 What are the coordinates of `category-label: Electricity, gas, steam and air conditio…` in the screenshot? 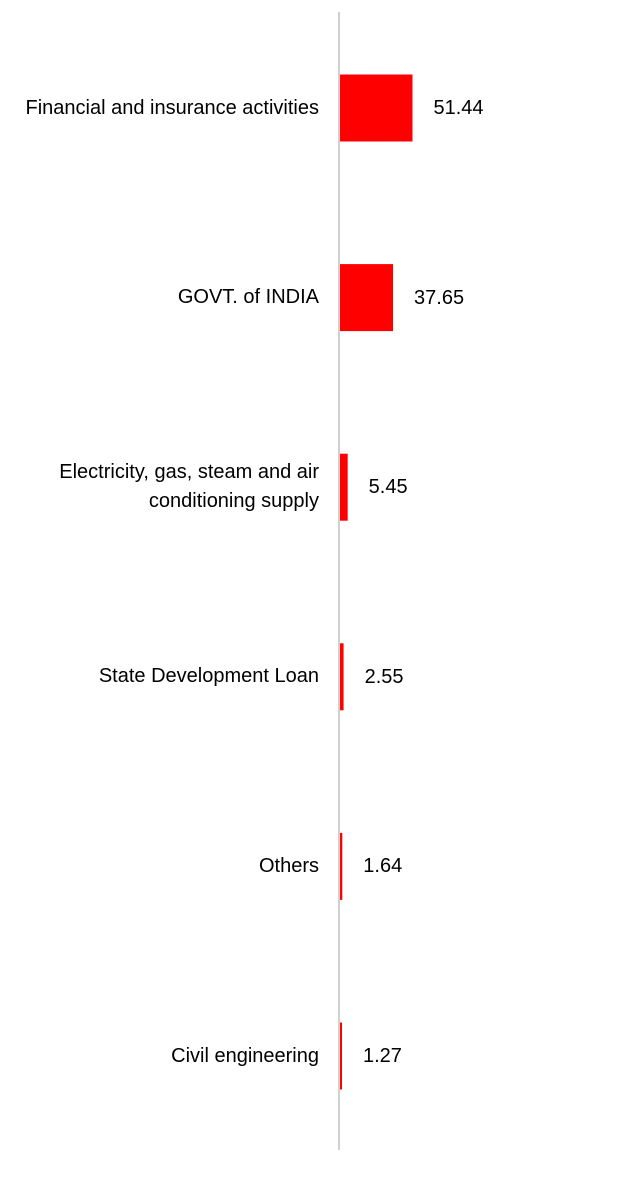 It's located at (189, 487).